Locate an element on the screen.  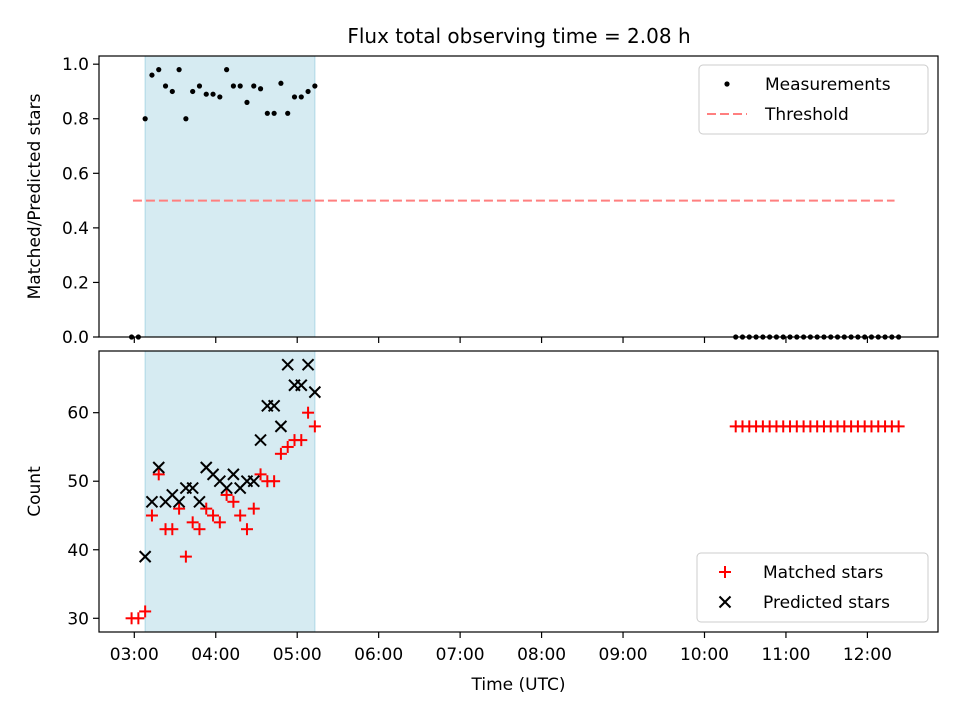
x-tick-label: 03:00 is located at coordinates (134, 655).